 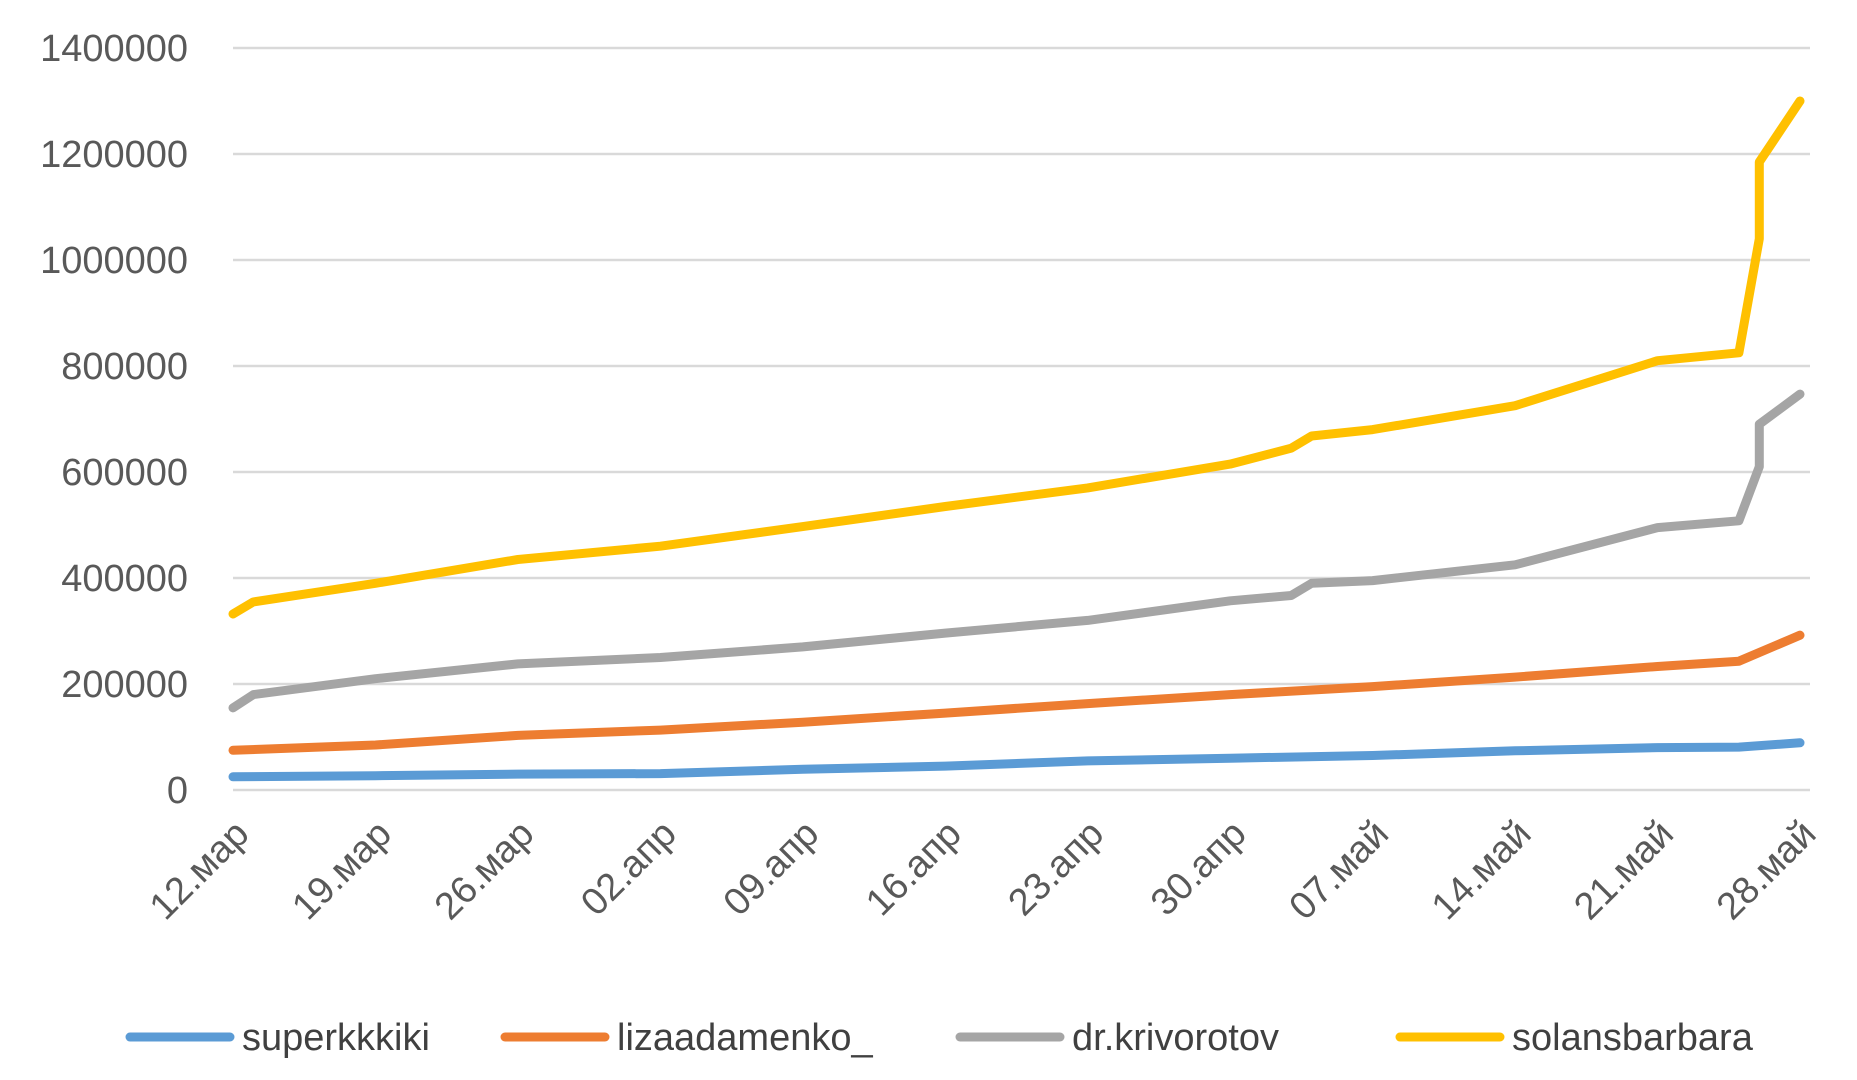 What do you see at coordinates (199, 870) in the screenshot?
I see `x-tick-label: 12.мар` at bounding box center [199, 870].